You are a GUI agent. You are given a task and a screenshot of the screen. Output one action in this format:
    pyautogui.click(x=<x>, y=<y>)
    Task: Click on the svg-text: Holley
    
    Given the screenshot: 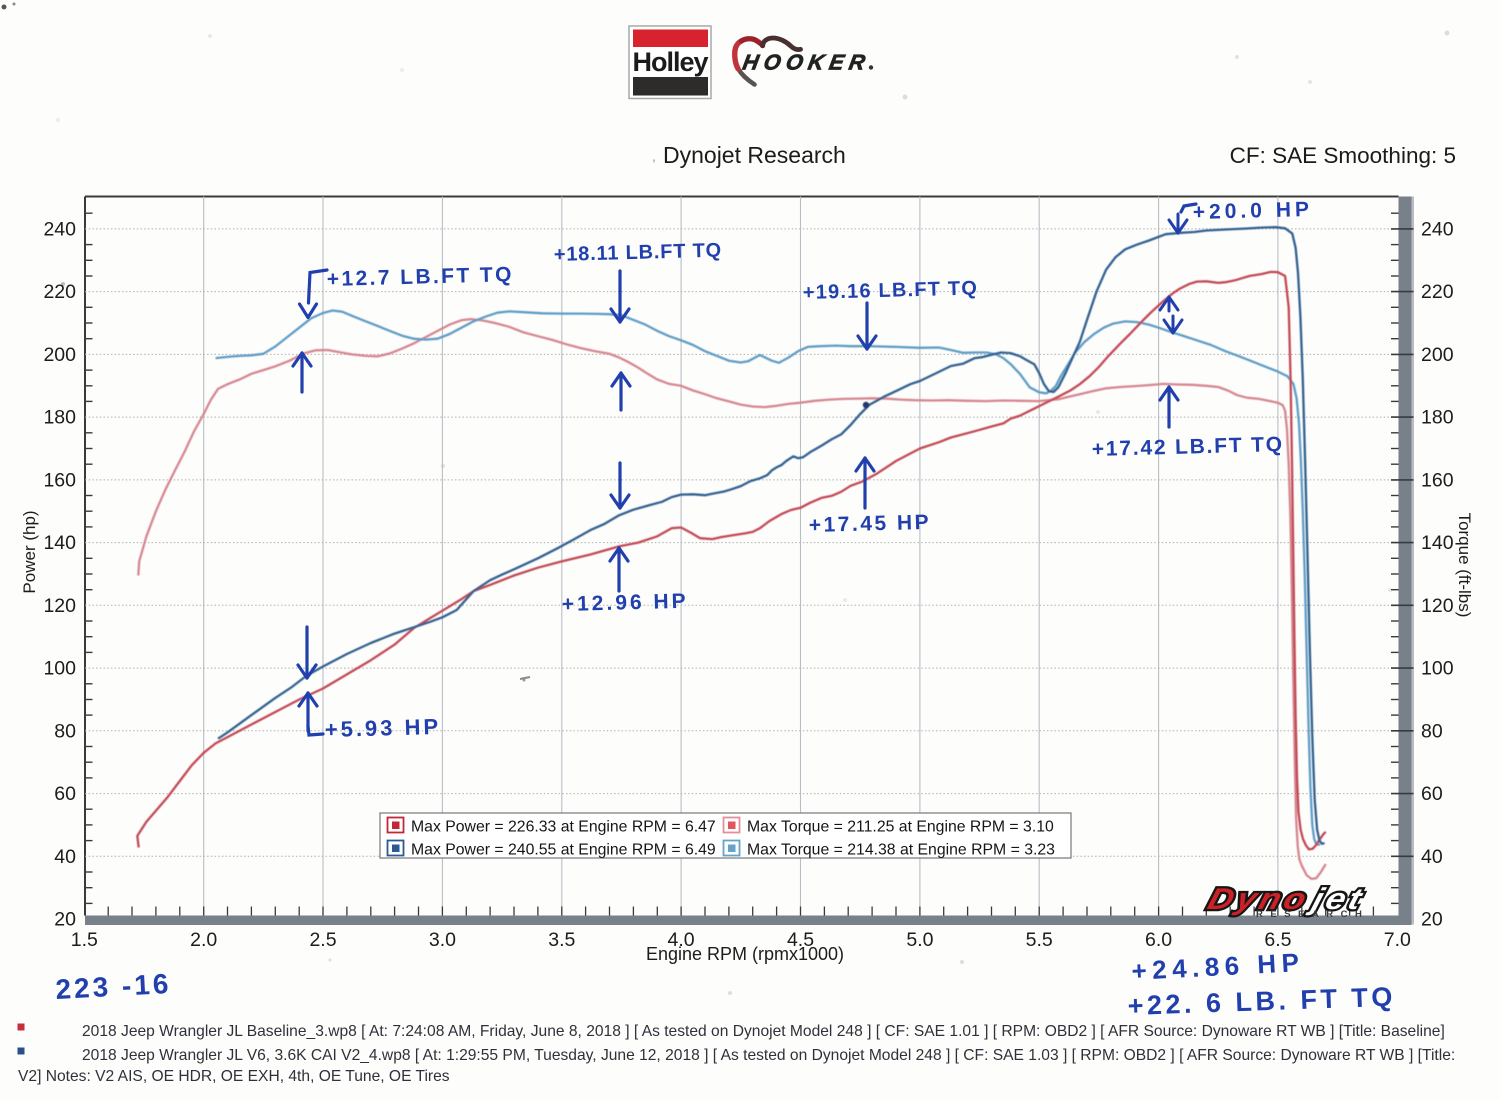 What is the action you would take?
    pyautogui.click(x=670, y=62)
    